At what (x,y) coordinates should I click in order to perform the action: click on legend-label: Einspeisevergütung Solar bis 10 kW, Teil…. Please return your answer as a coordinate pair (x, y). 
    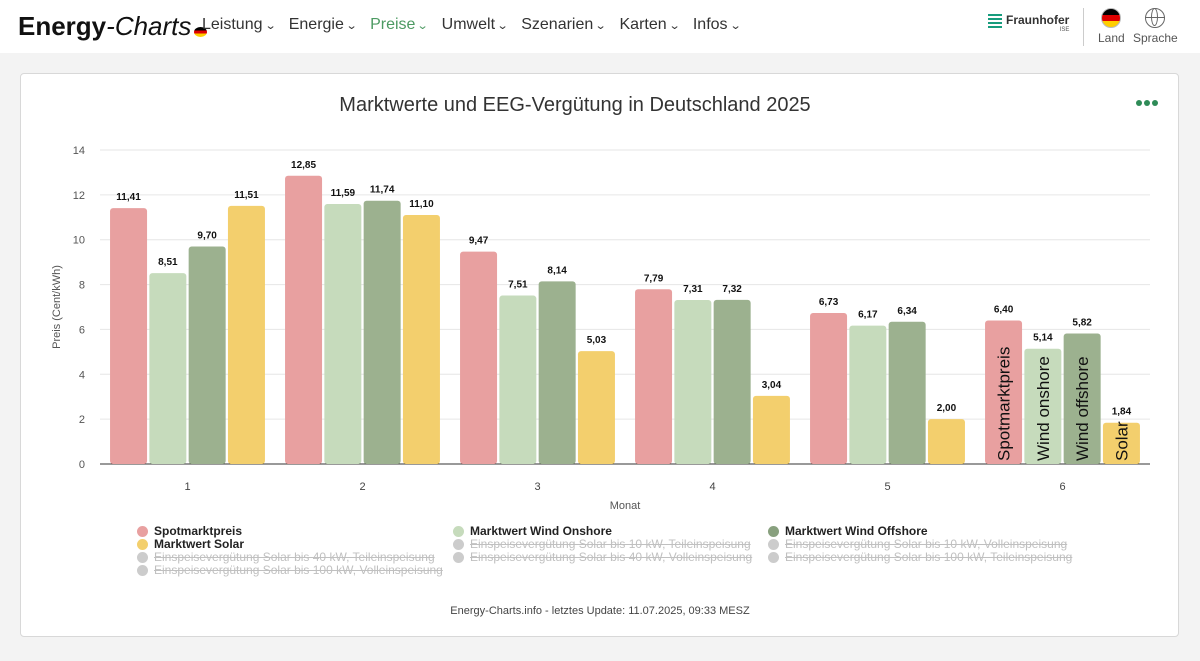
    Looking at the image, I should click on (610, 544).